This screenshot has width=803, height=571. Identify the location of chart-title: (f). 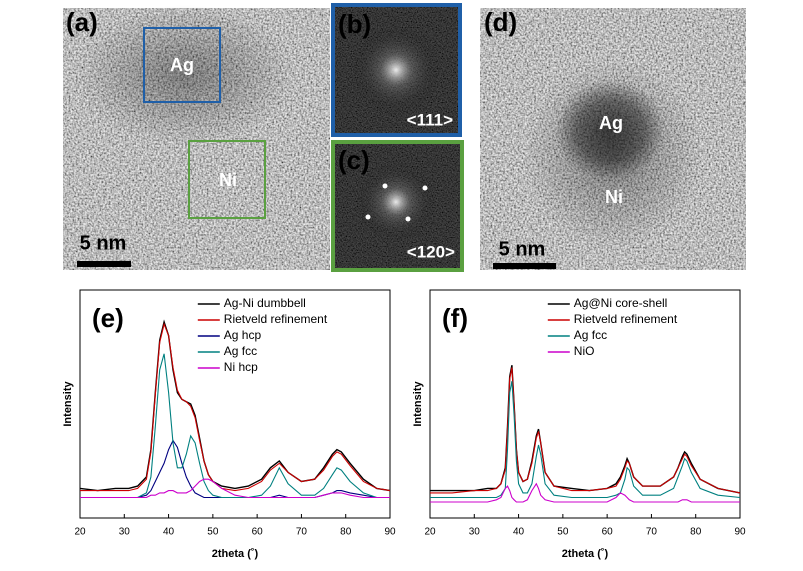
(455, 318).